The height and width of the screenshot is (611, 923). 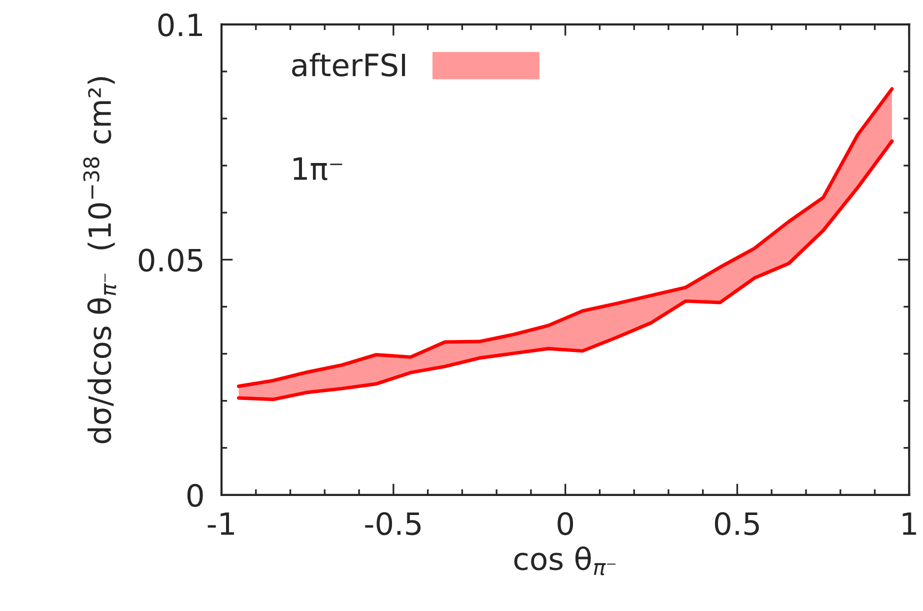 I want to click on y-tick-label: 0.1, so click(x=180, y=24).